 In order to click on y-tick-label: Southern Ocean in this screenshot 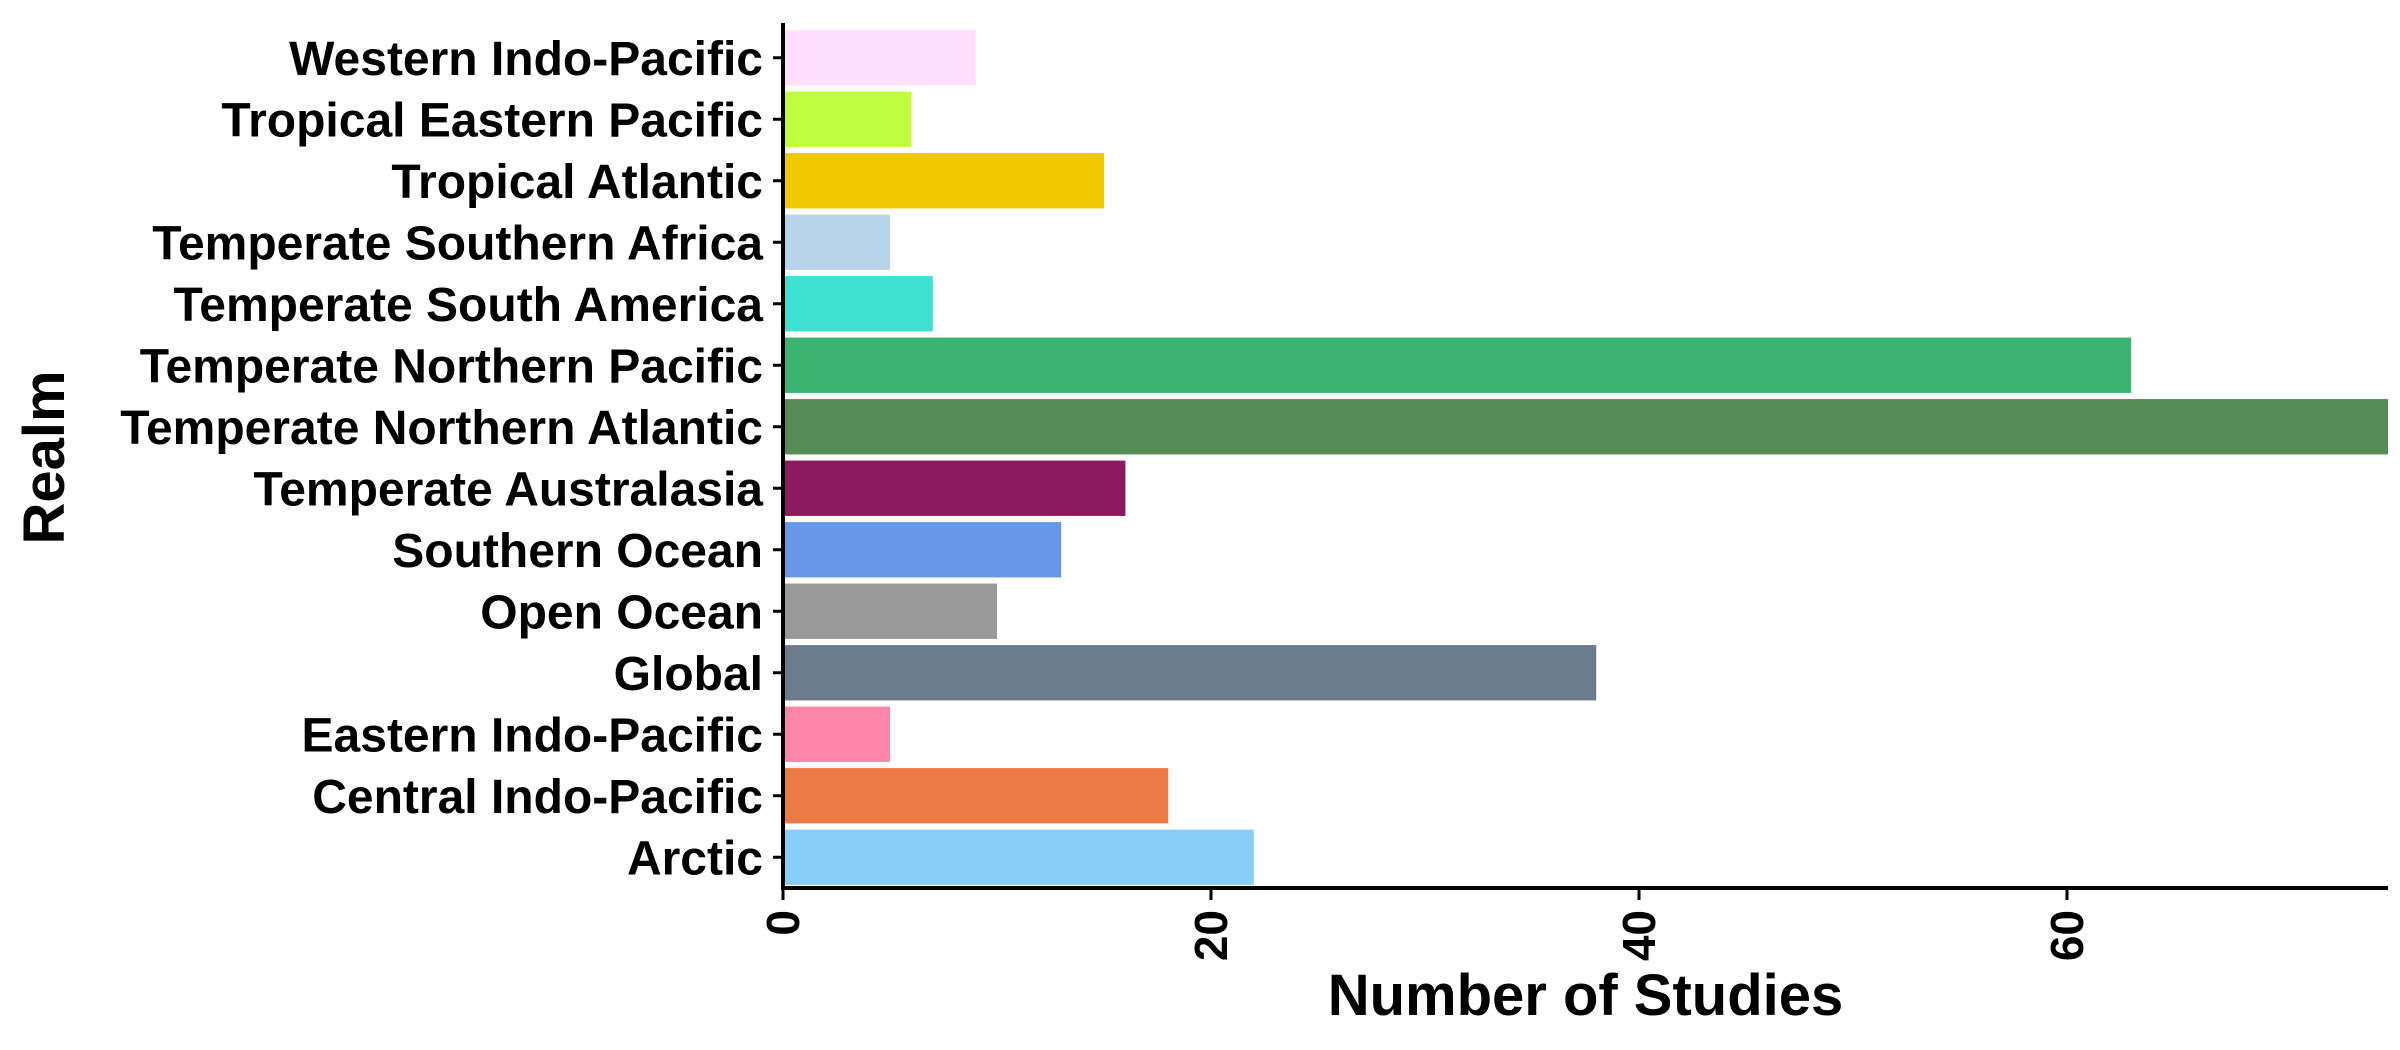, I will do `click(577, 551)`.